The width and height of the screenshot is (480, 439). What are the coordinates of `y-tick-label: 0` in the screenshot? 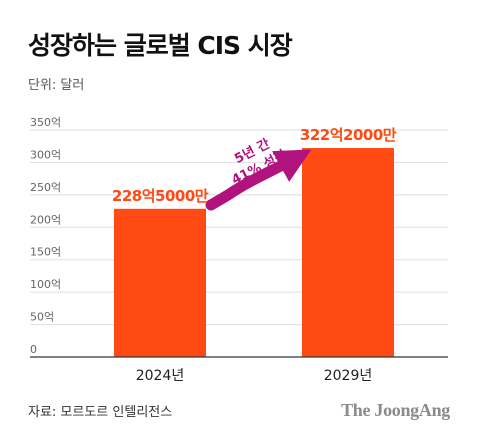 It's located at (33, 349).